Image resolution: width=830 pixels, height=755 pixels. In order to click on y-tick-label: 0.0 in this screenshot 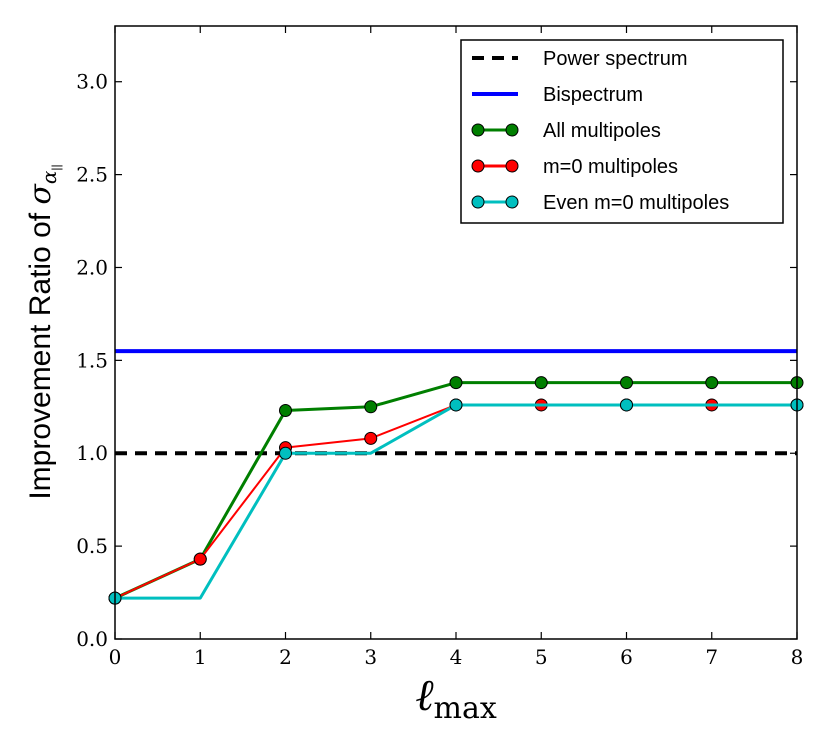, I will do `click(92, 639)`.